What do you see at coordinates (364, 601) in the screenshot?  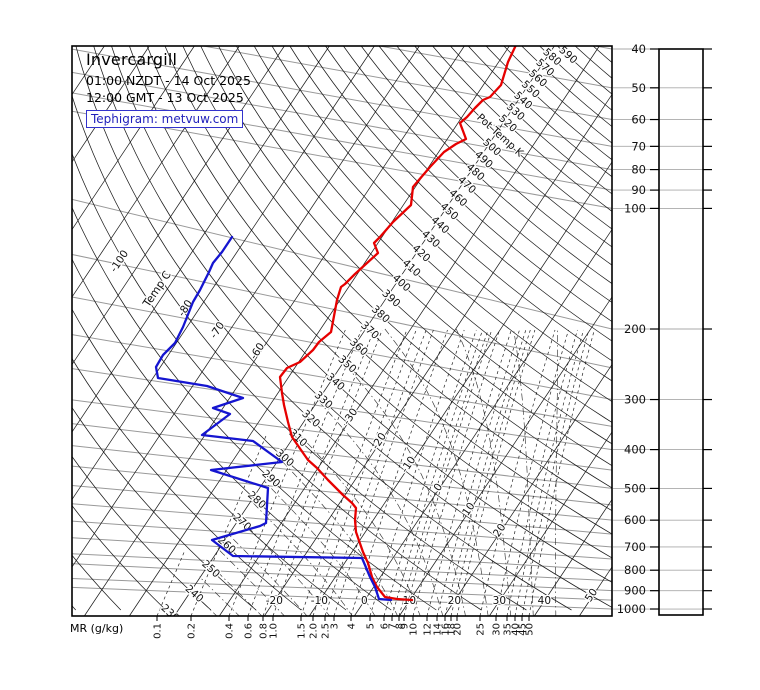 I see `svg-text: 0` at bounding box center [364, 601].